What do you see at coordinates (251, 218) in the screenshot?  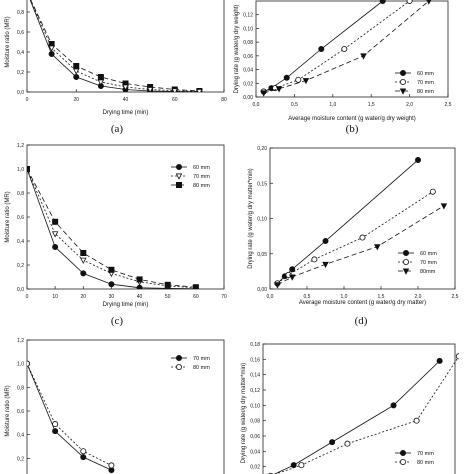 I see `y-axis-label: Drying rate (g water/g dry matter*min)` at bounding box center [251, 218].